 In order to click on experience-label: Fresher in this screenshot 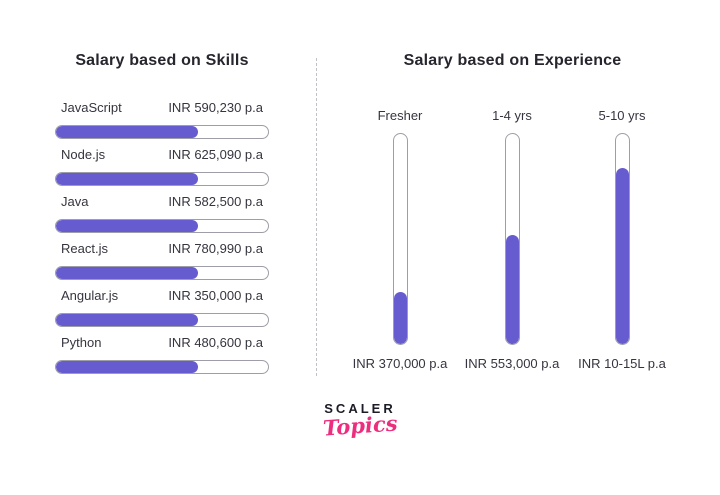, I will do `click(400, 115)`.